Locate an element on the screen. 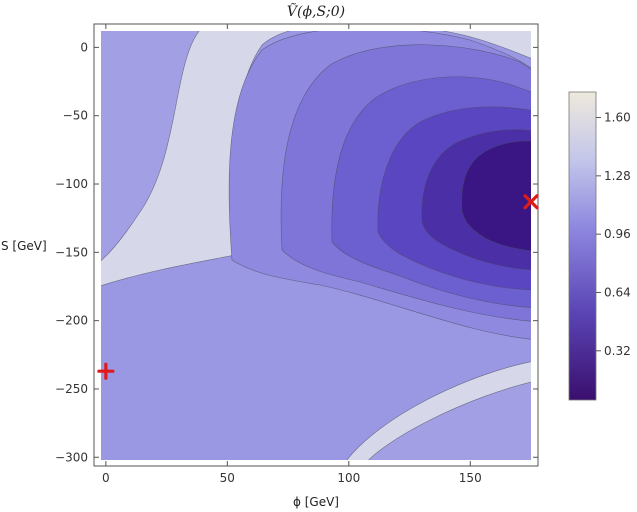 This screenshot has width=637, height=512. colorbar-tick-label: 1.28 is located at coordinates (617, 176).